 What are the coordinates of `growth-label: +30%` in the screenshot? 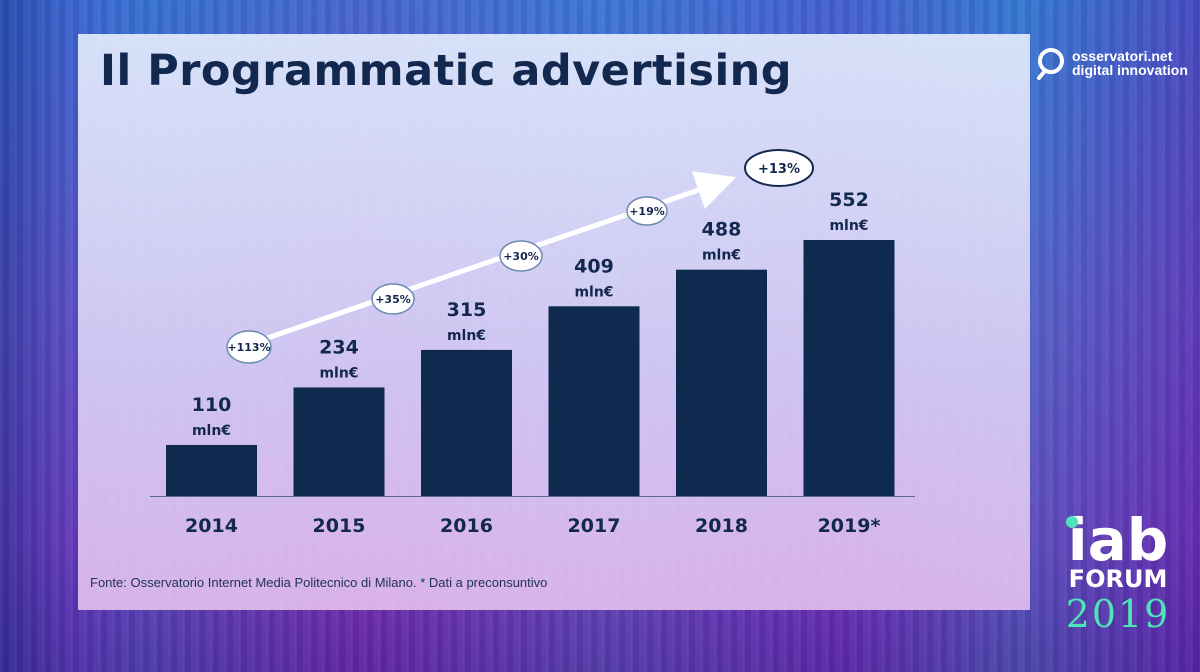 It's located at (521, 256).